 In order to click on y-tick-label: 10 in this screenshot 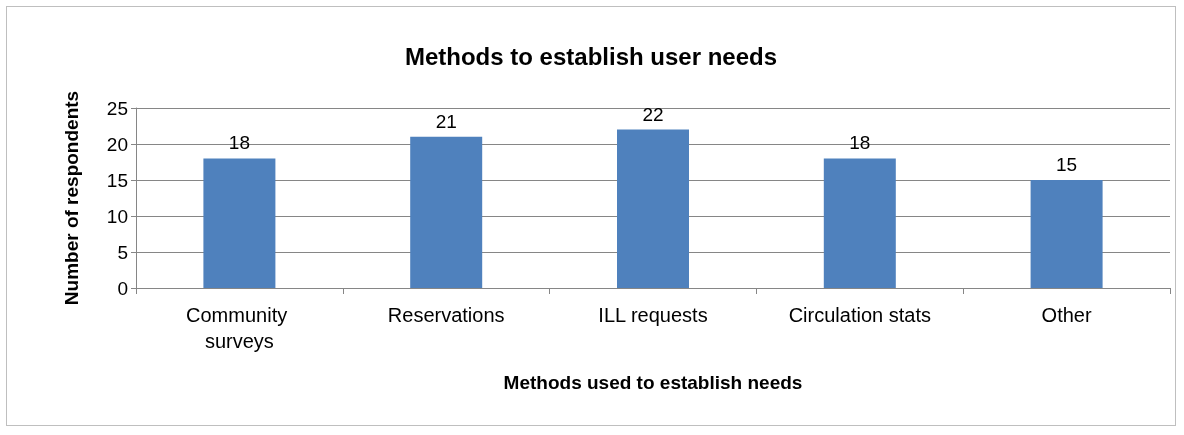, I will do `click(117, 216)`.